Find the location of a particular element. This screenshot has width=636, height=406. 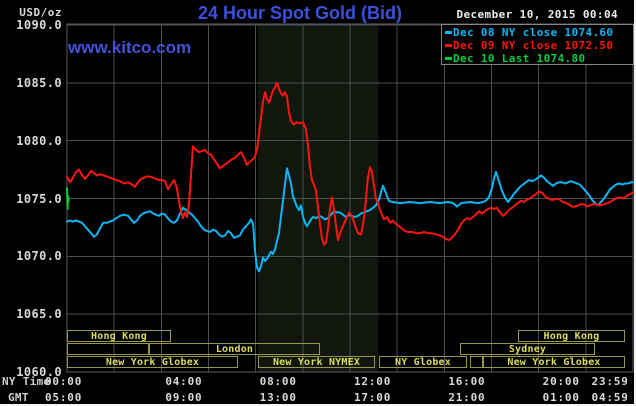

x-tick-gmt-01-00: 01:00 is located at coordinates (561, 397).